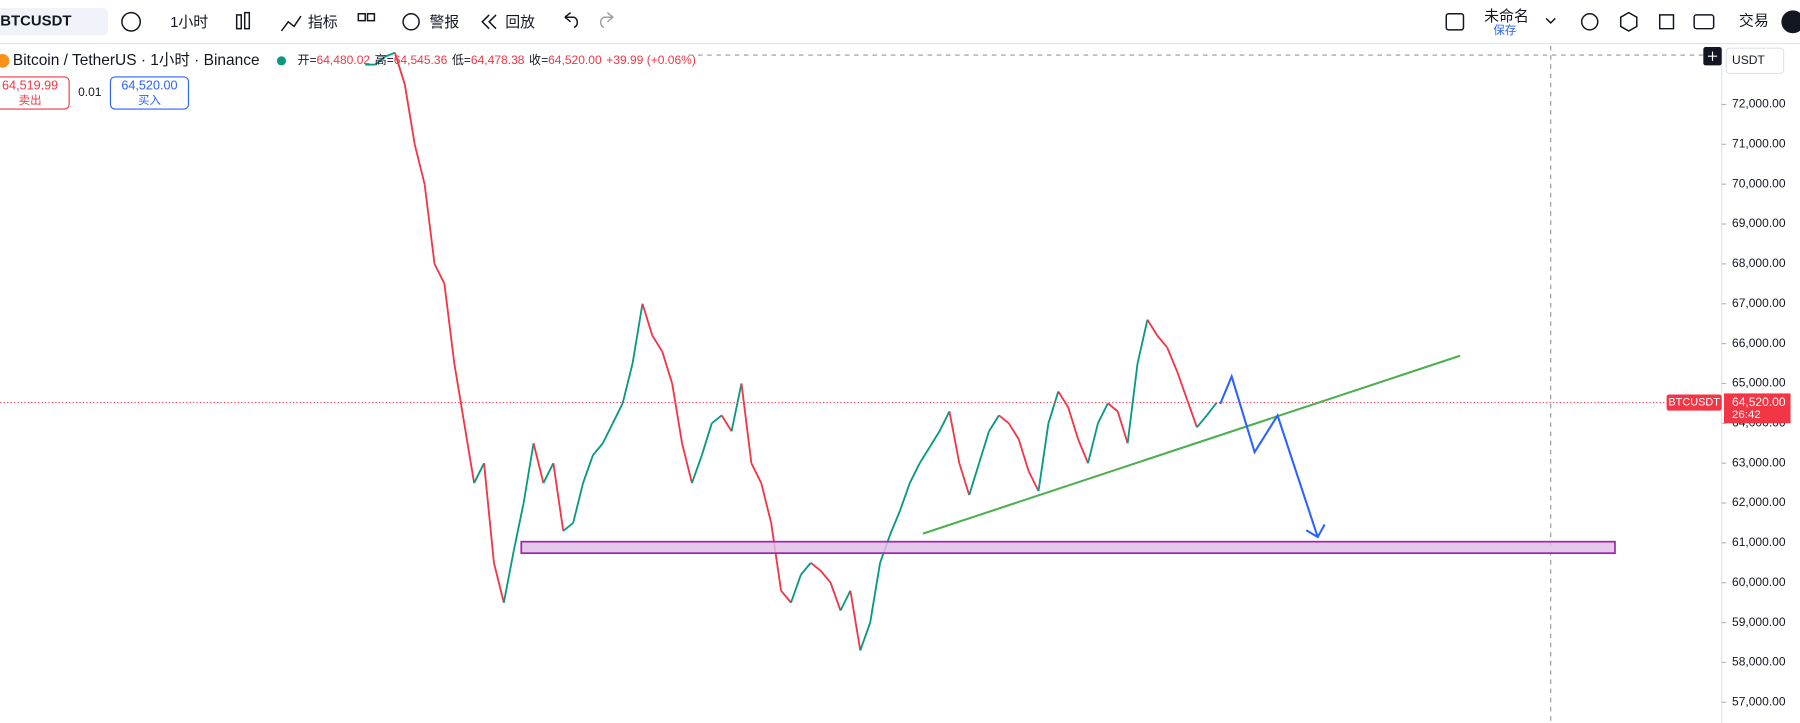  I want to click on y-tick-label: 69,000.00, so click(1759, 223).